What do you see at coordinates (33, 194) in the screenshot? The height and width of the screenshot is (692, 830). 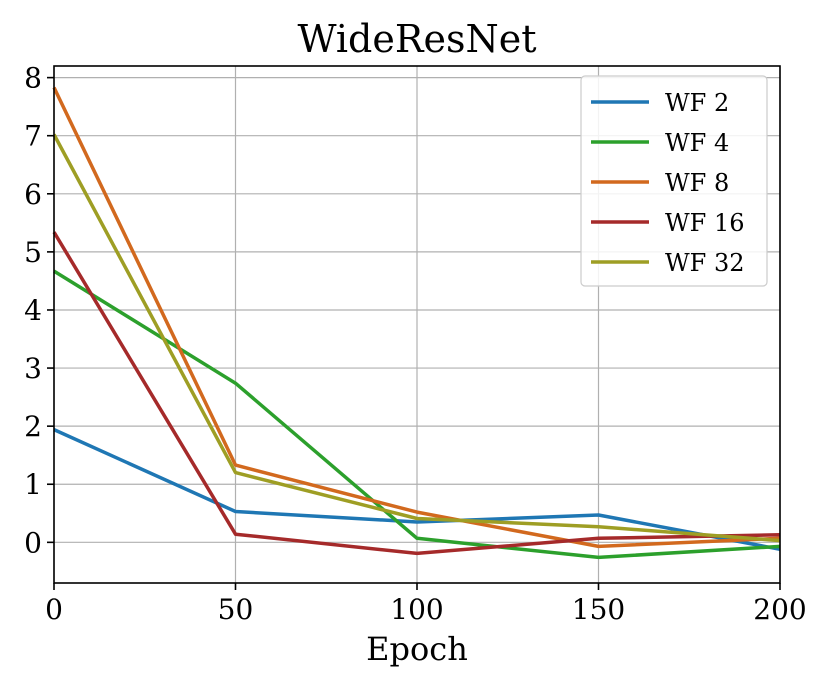 I see `y-tick-label: 6` at bounding box center [33, 194].